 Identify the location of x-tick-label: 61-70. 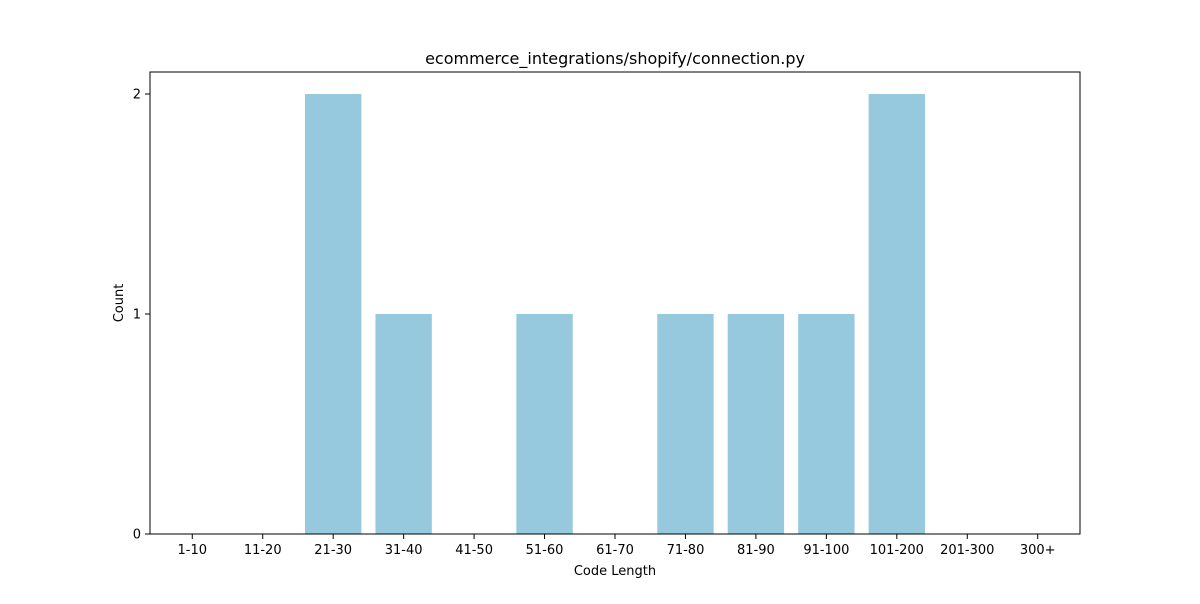
(615, 550).